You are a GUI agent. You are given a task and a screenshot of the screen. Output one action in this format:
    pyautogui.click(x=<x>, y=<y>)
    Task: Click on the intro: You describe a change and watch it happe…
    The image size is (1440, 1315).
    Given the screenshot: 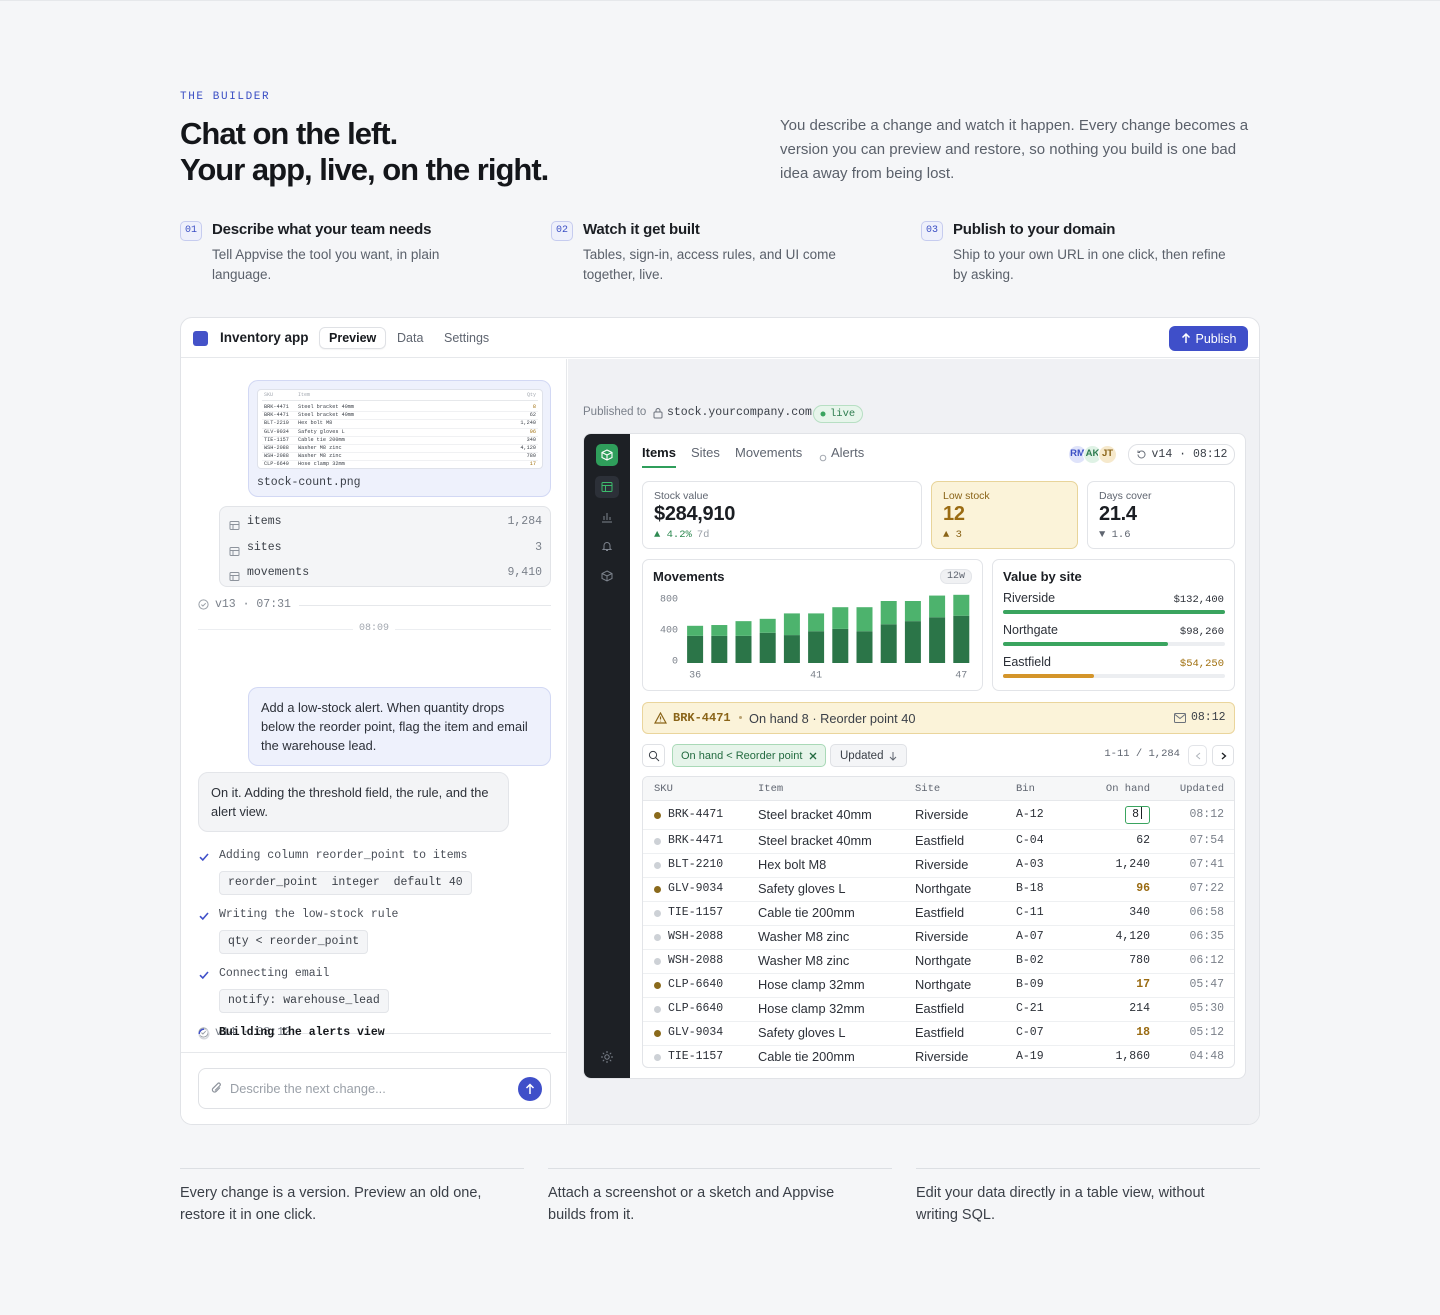 What is the action you would take?
    pyautogui.click(x=1014, y=149)
    